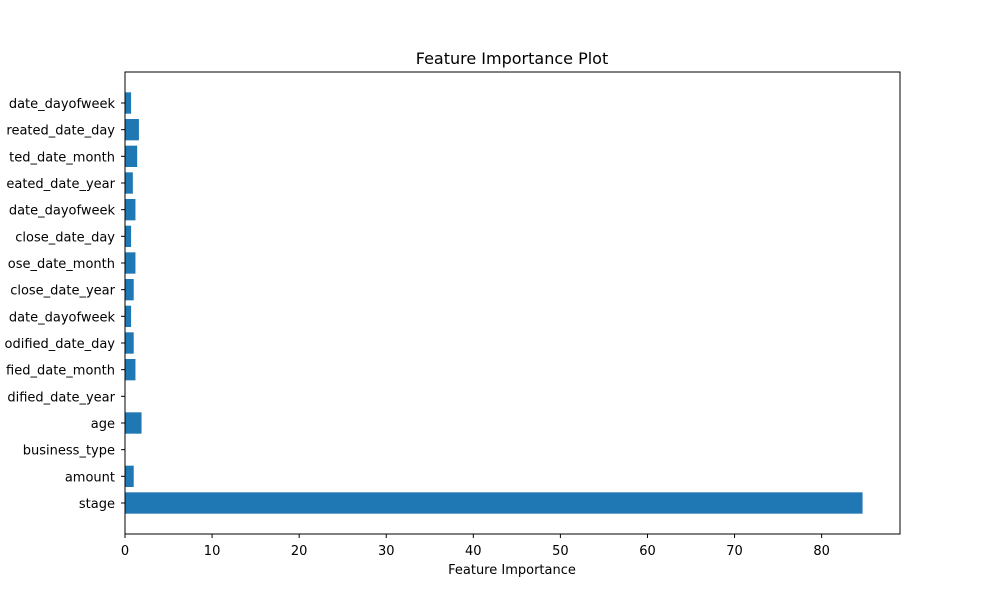  I want to click on y-tick-label: reated_date_day, so click(60, 131).